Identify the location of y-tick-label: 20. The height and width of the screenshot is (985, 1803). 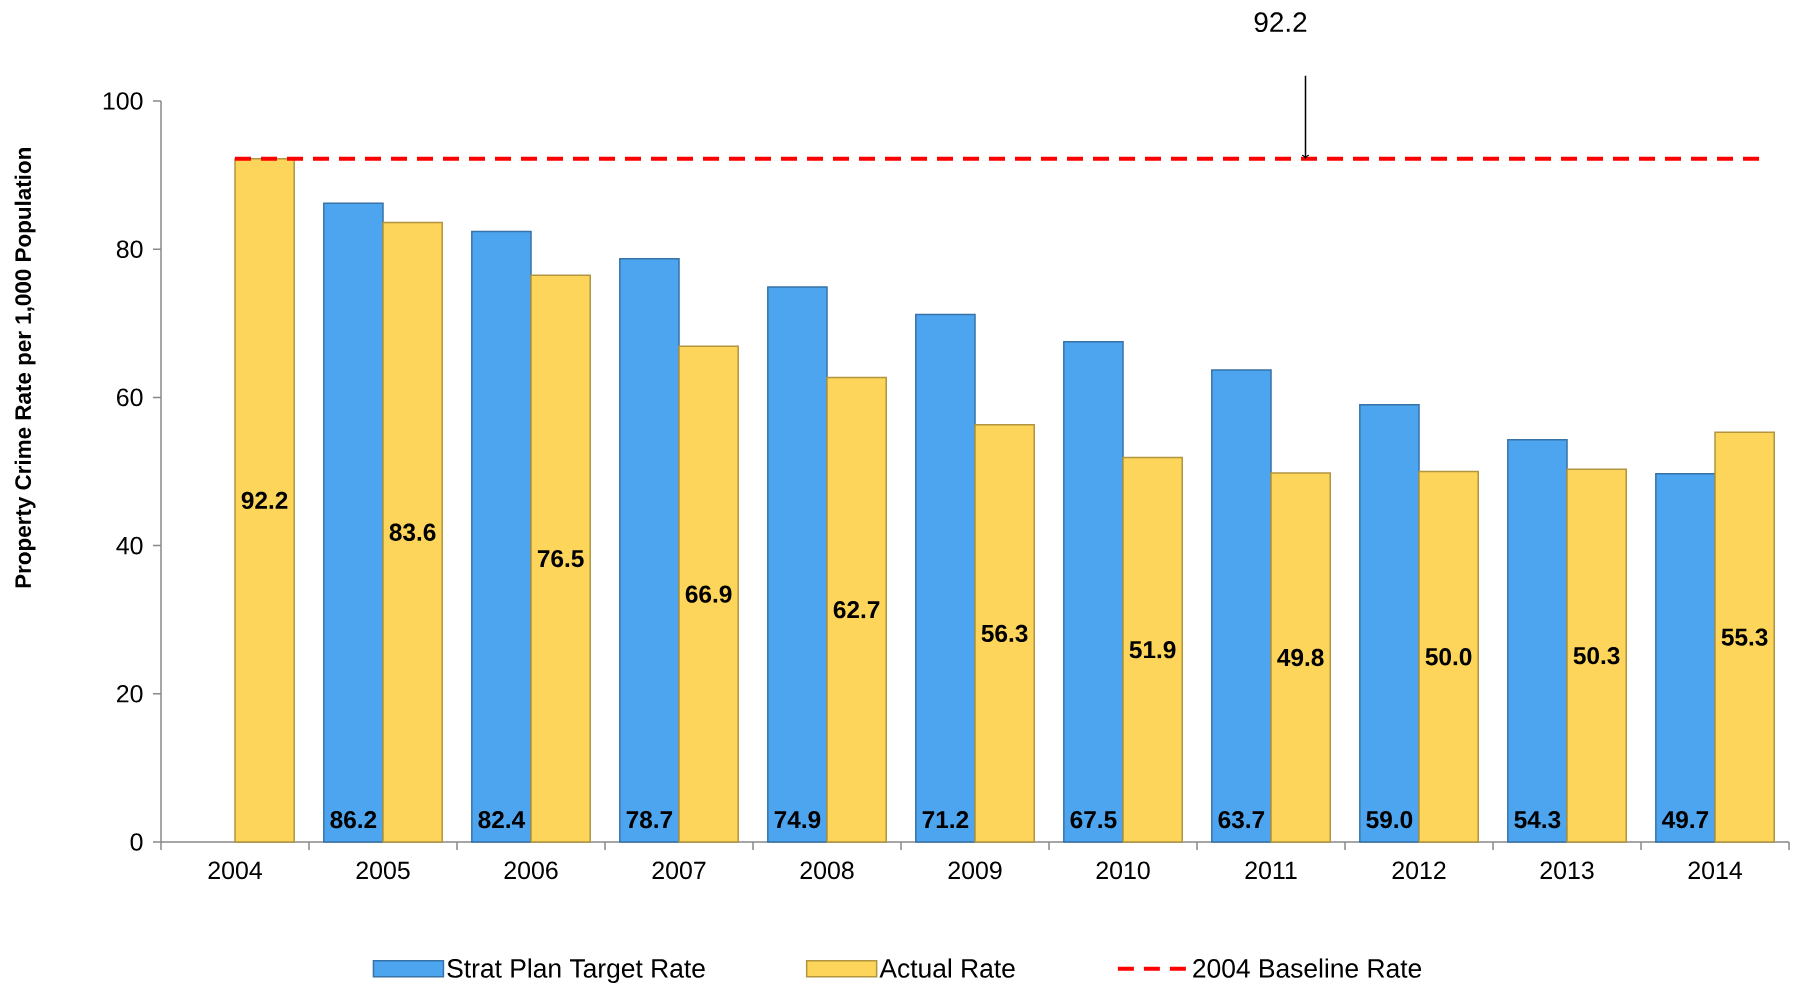
(130, 693).